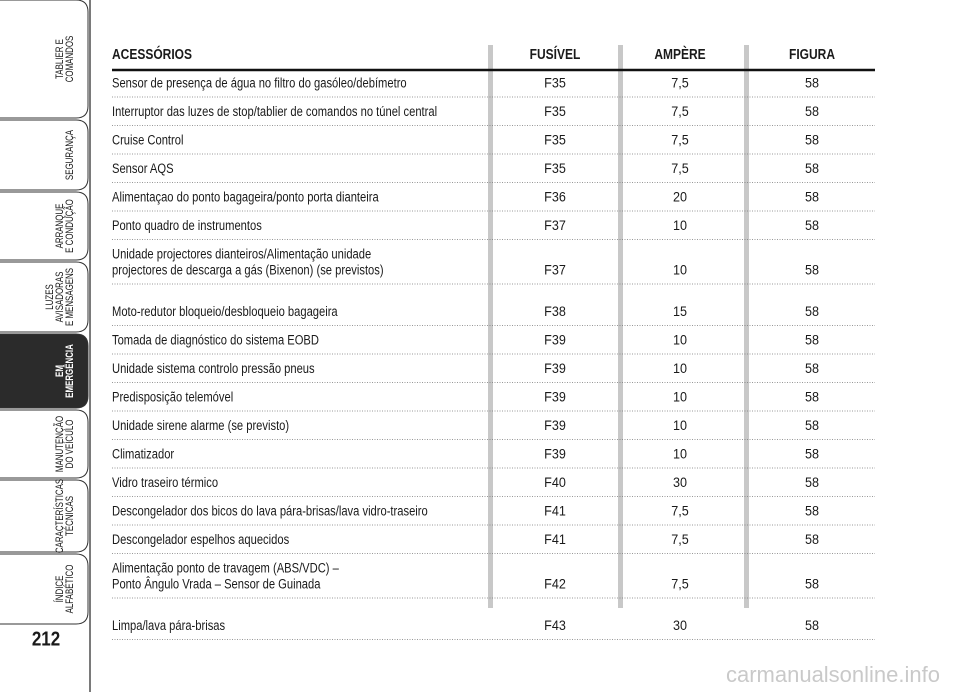  What do you see at coordinates (70, 589) in the screenshot?
I see `tab-label: ALFABÉTICO` at bounding box center [70, 589].